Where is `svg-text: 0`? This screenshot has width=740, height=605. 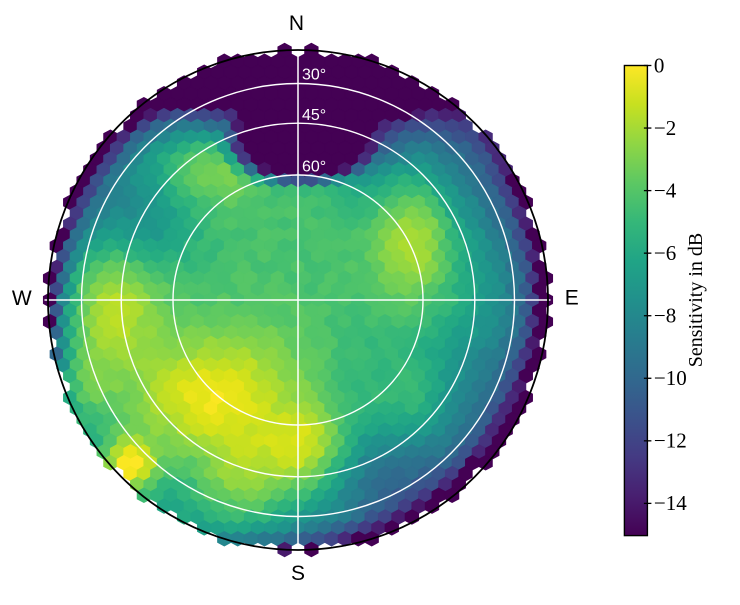
svg-text: 0 is located at coordinates (659, 65).